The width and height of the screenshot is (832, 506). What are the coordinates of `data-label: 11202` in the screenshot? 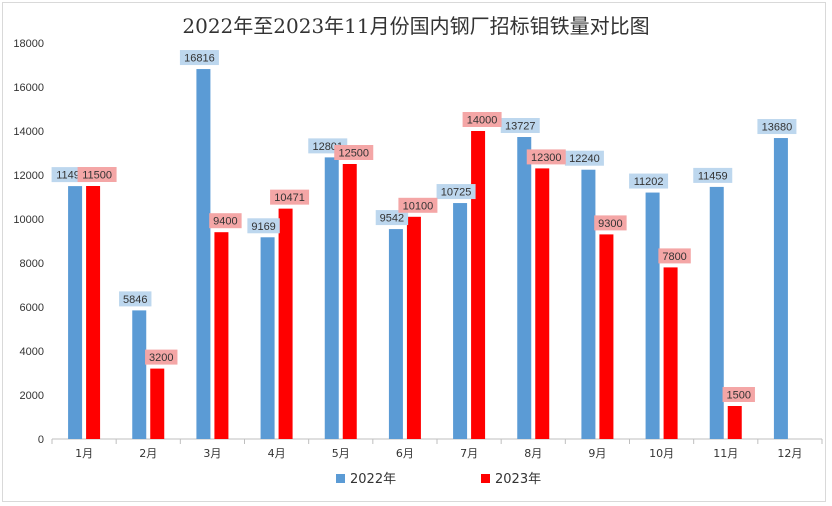 It's located at (649, 182).